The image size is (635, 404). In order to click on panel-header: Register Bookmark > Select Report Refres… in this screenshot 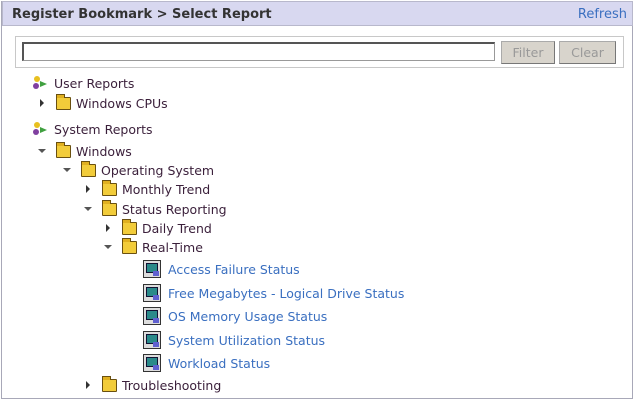, I will do `click(317, 13)`.